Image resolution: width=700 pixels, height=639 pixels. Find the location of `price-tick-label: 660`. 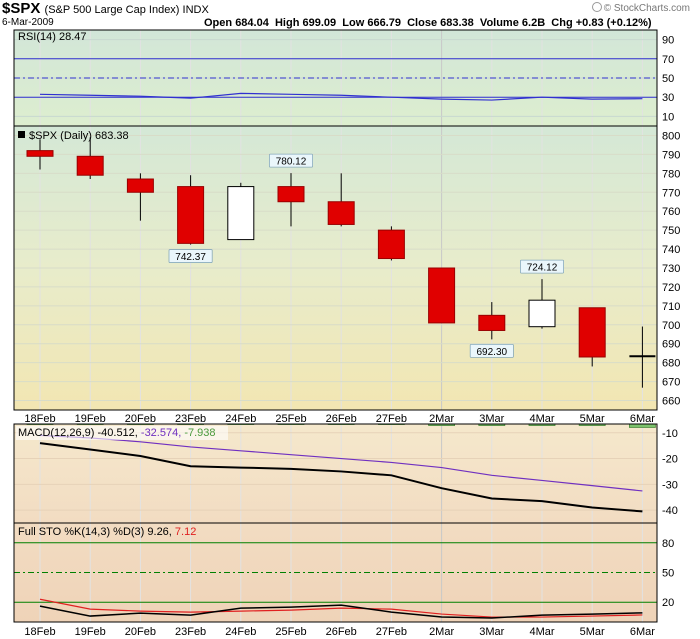

price-tick-label: 660 is located at coordinates (671, 402).